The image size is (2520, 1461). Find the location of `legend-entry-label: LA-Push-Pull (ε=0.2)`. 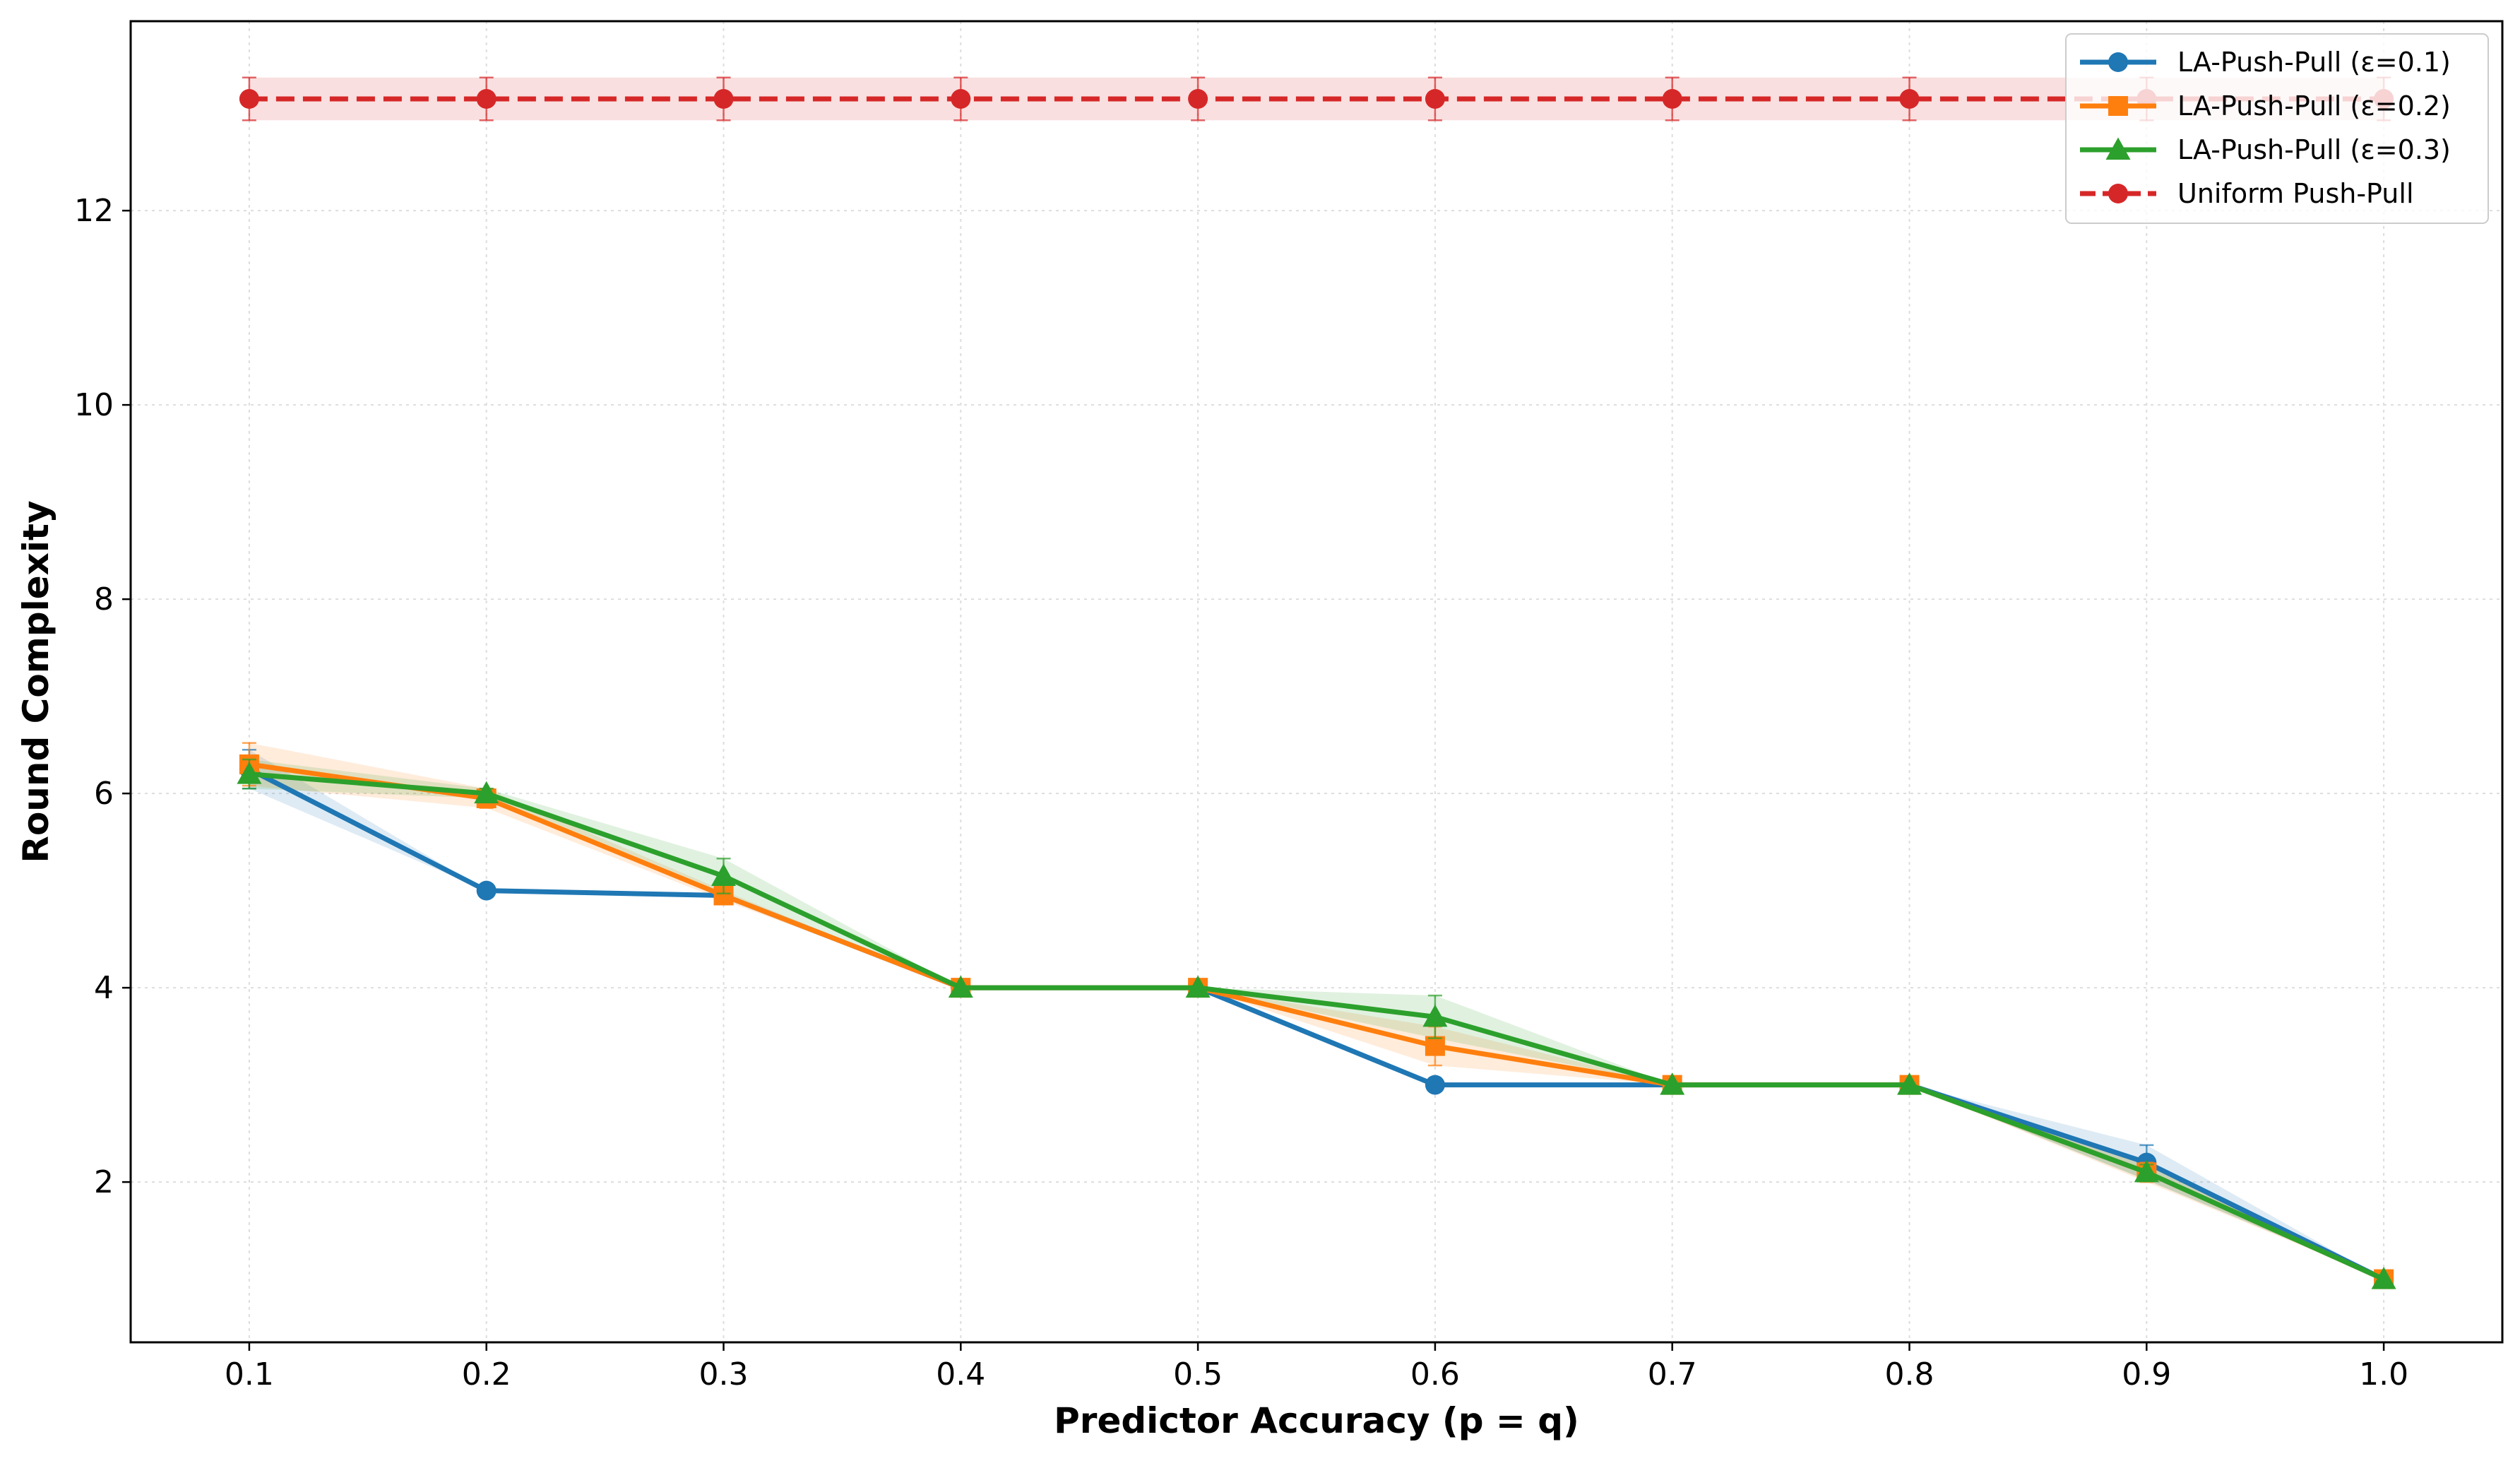

legend-entry-label: LA-Push-Pull (ε=0.2) is located at coordinates (2314, 106).